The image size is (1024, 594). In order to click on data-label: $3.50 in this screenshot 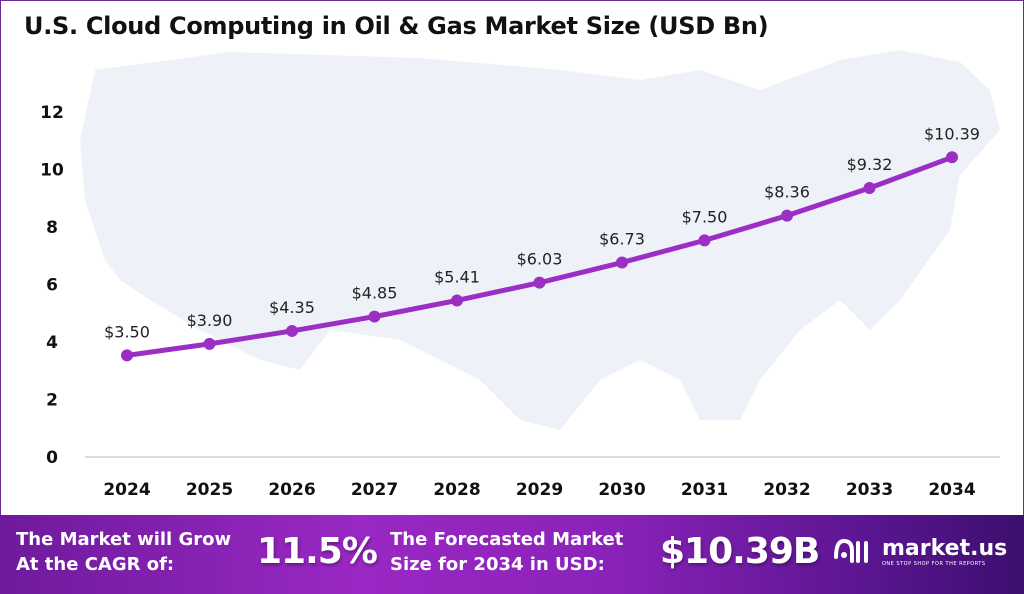, I will do `click(127, 331)`.